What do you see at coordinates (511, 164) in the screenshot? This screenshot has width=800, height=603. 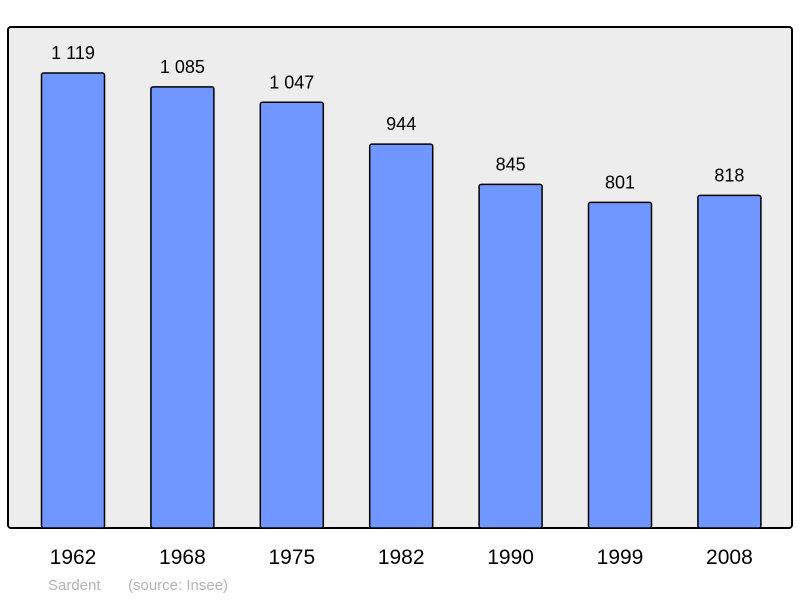 I see `data-label-1990: 845` at bounding box center [511, 164].